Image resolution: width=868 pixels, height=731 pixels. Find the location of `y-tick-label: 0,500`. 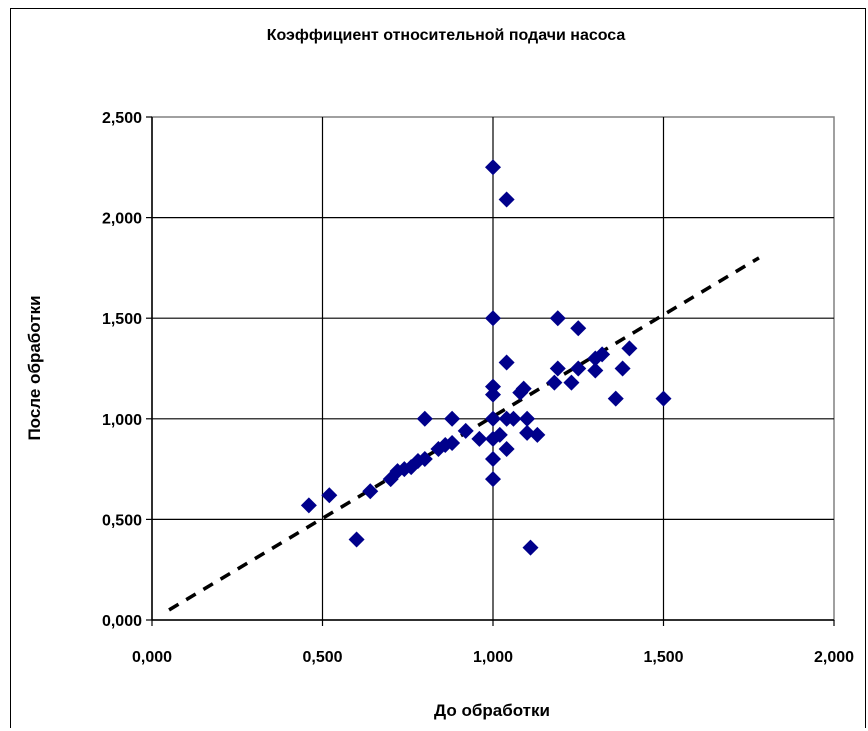

y-tick-label: 0,500 is located at coordinates (122, 520).